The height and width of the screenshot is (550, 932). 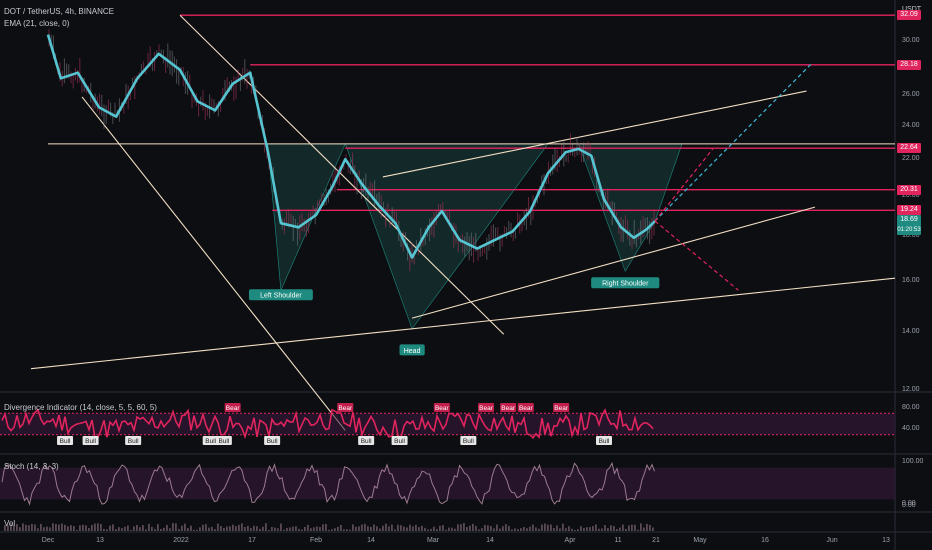 What do you see at coordinates (625, 284) in the screenshot?
I see `pattern-label-2: Right Shoulder` at bounding box center [625, 284].